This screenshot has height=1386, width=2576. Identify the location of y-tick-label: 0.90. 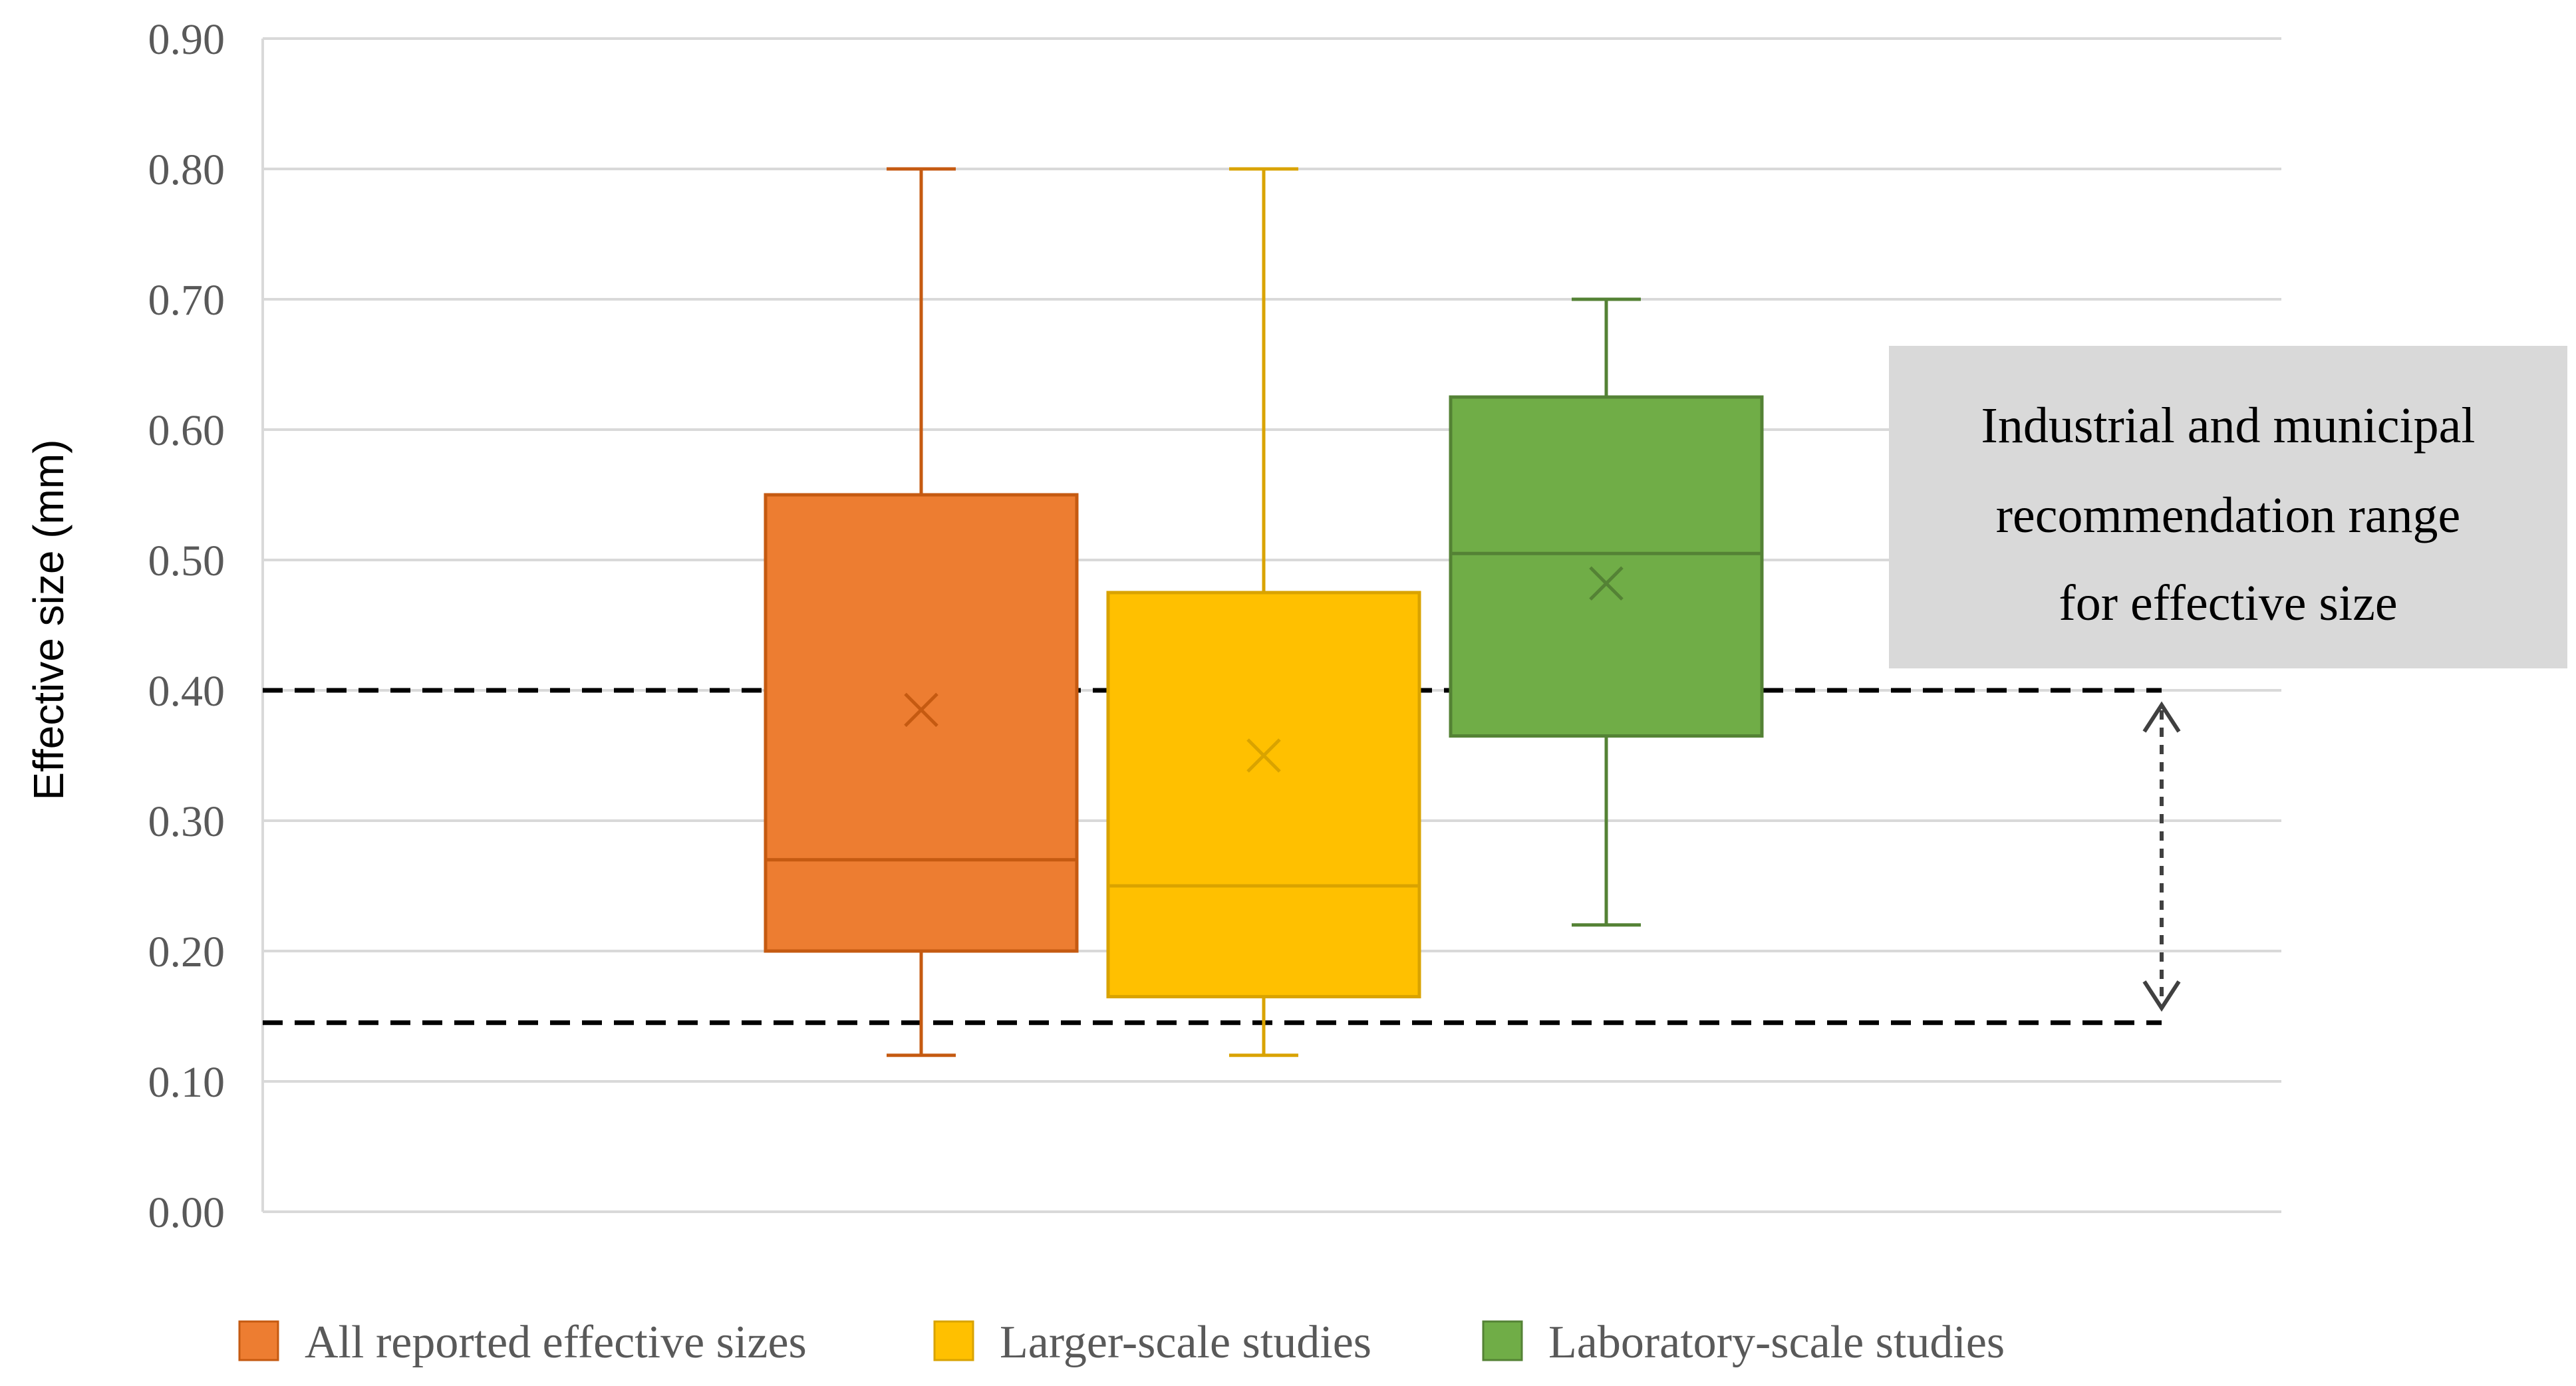
(187, 39).